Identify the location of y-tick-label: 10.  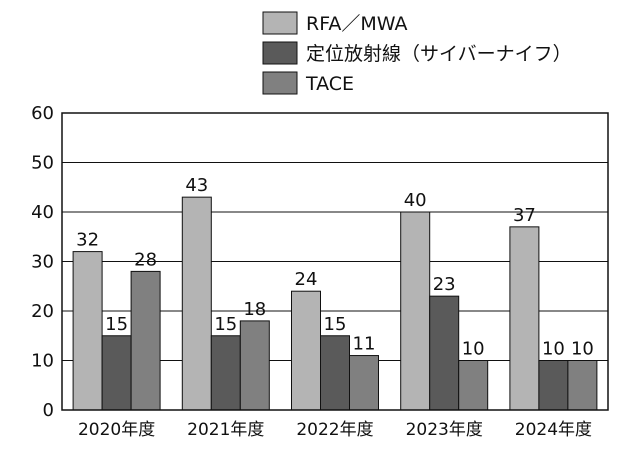
(42, 361).